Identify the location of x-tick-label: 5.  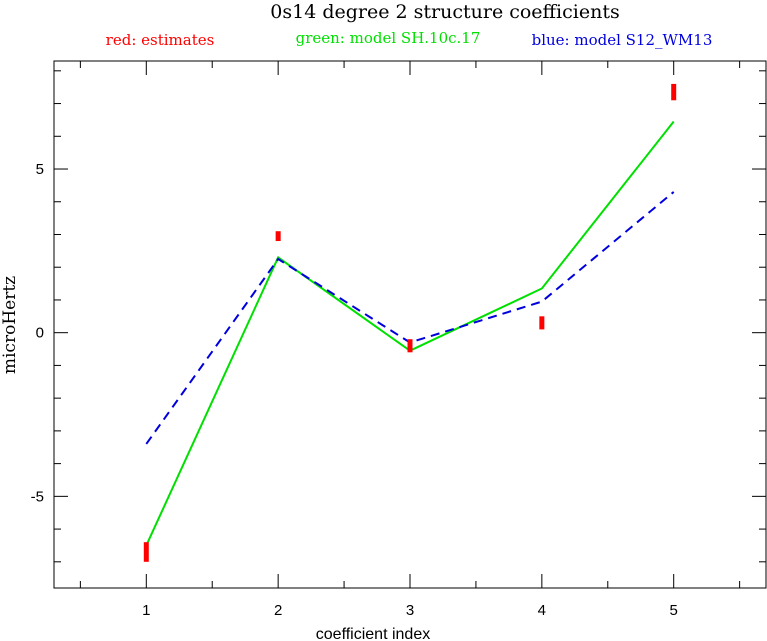
(674, 610).